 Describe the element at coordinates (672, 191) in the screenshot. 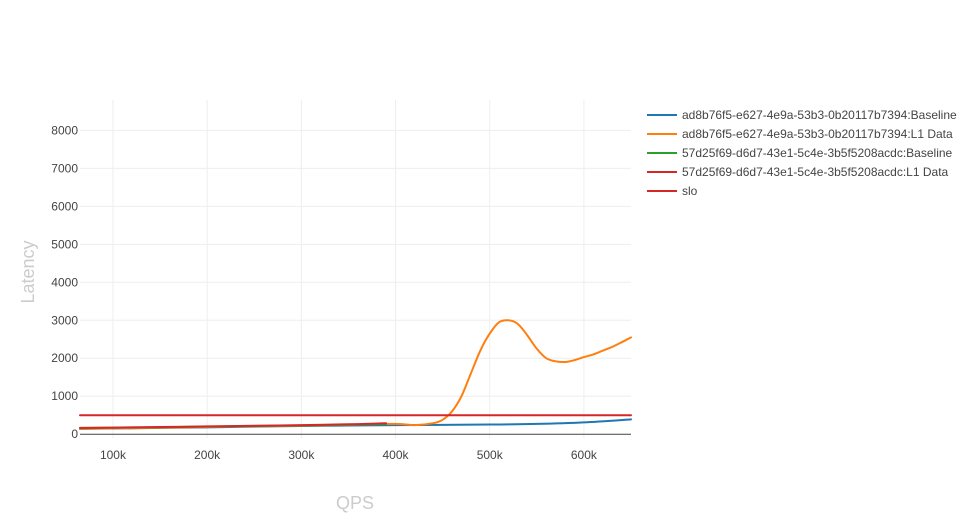

I see `legend-item: slo` at that location.